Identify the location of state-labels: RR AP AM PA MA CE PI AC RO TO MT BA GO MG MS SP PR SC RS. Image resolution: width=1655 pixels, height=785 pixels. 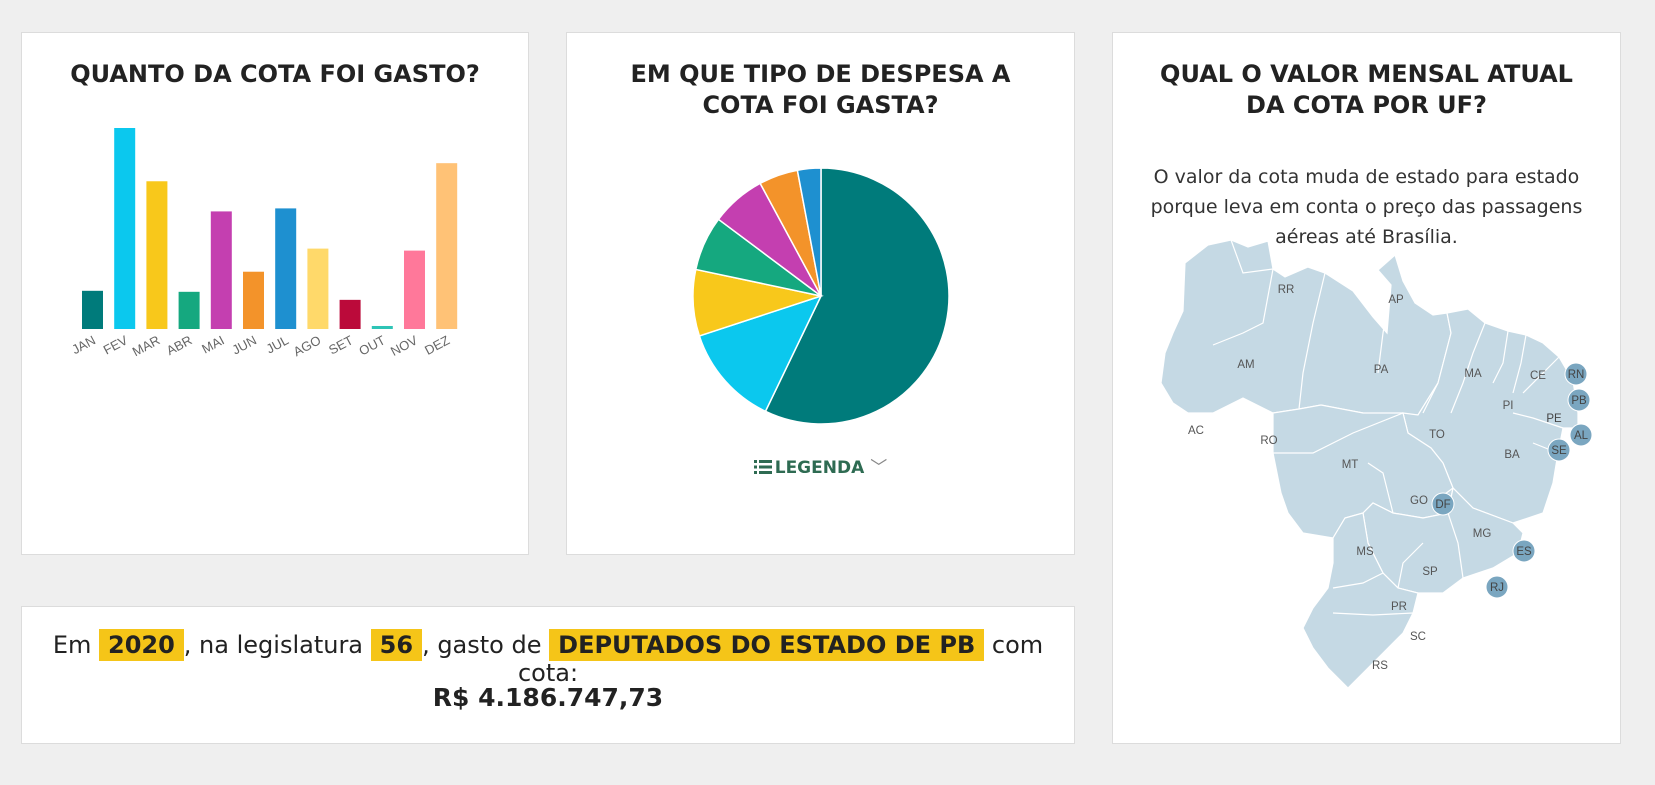
(1367, 478).